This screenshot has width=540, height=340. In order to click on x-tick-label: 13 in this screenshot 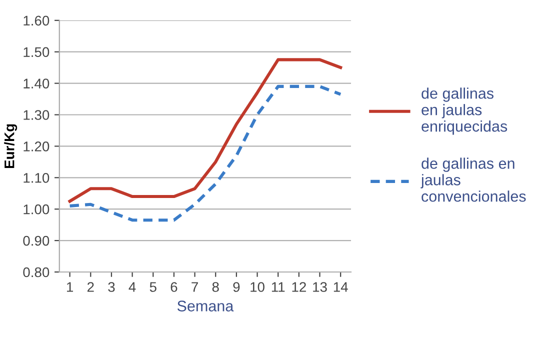, I will do `click(320, 287)`.